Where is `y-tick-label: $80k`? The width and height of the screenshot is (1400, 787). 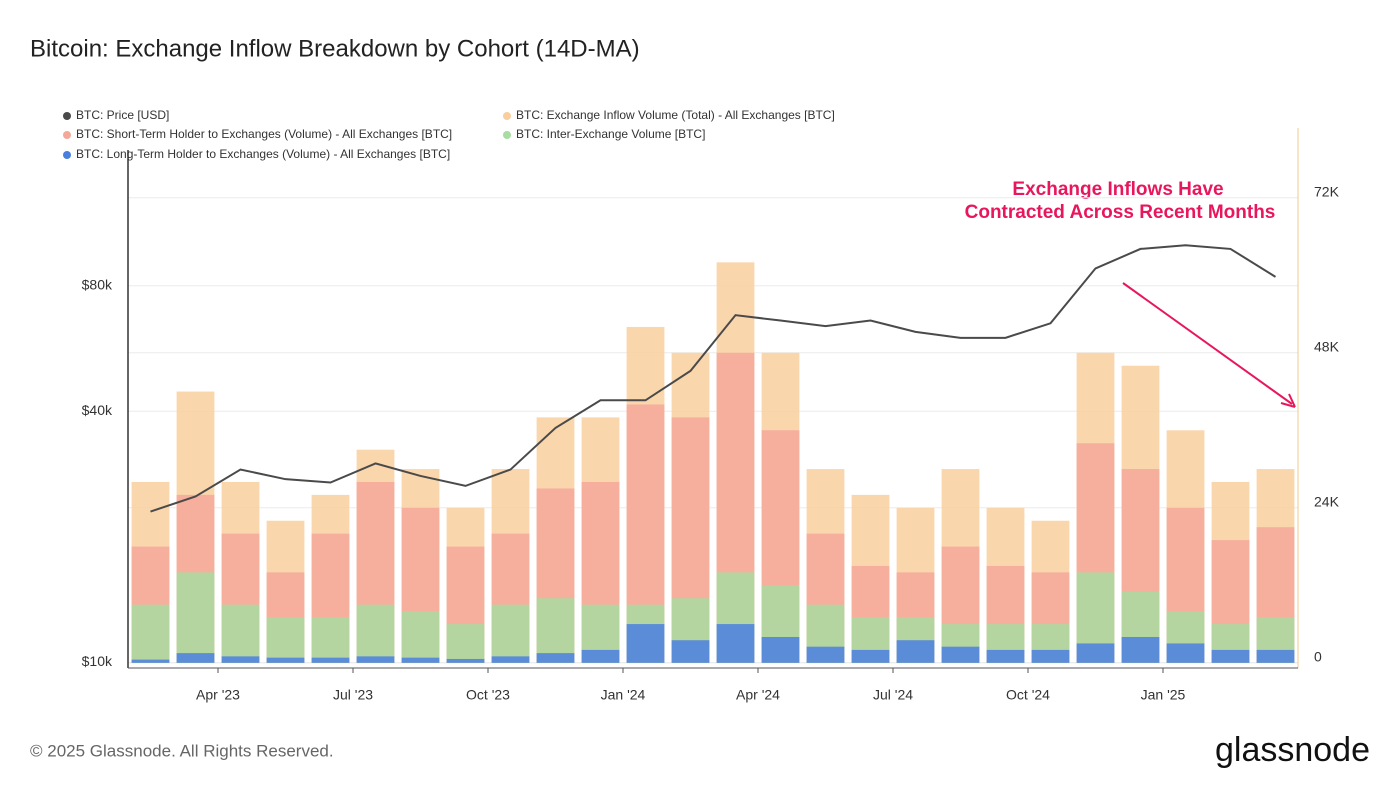 y-tick-label: $80k is located at coordinates (97, 284).